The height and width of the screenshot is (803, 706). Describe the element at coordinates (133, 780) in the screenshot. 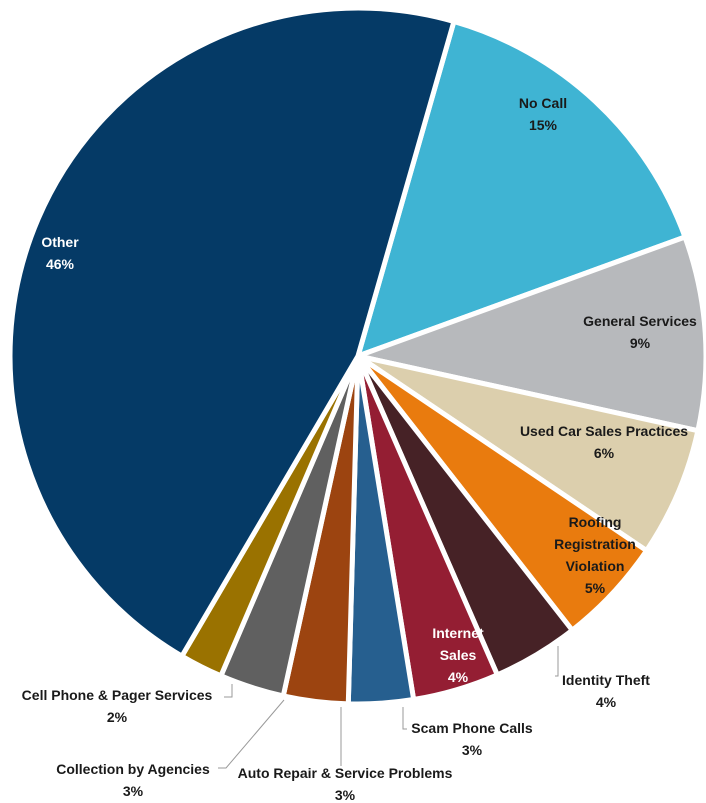

I see `label-collection-by-agencies: Collection by Agencies 3%` at that location.